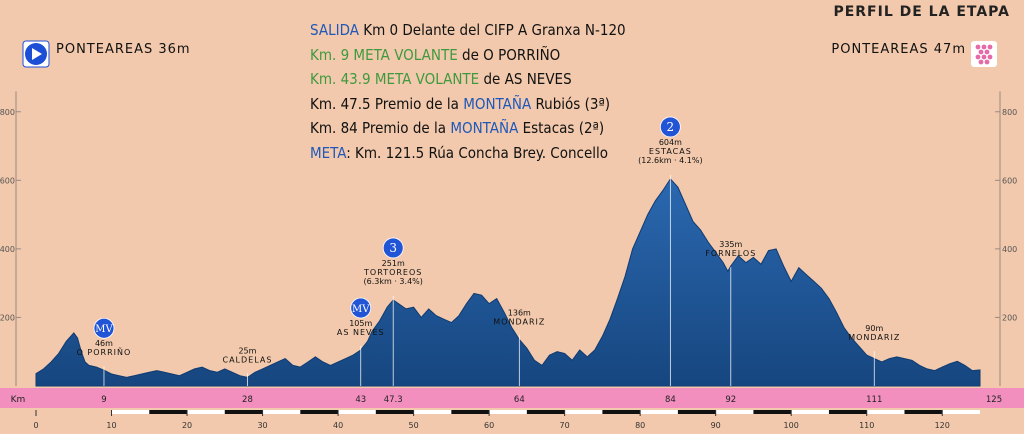  What do you see at coordinates (393, 400) in the screenshot?
I see `km-marker: 47.3` at bounding box center [393, 400].